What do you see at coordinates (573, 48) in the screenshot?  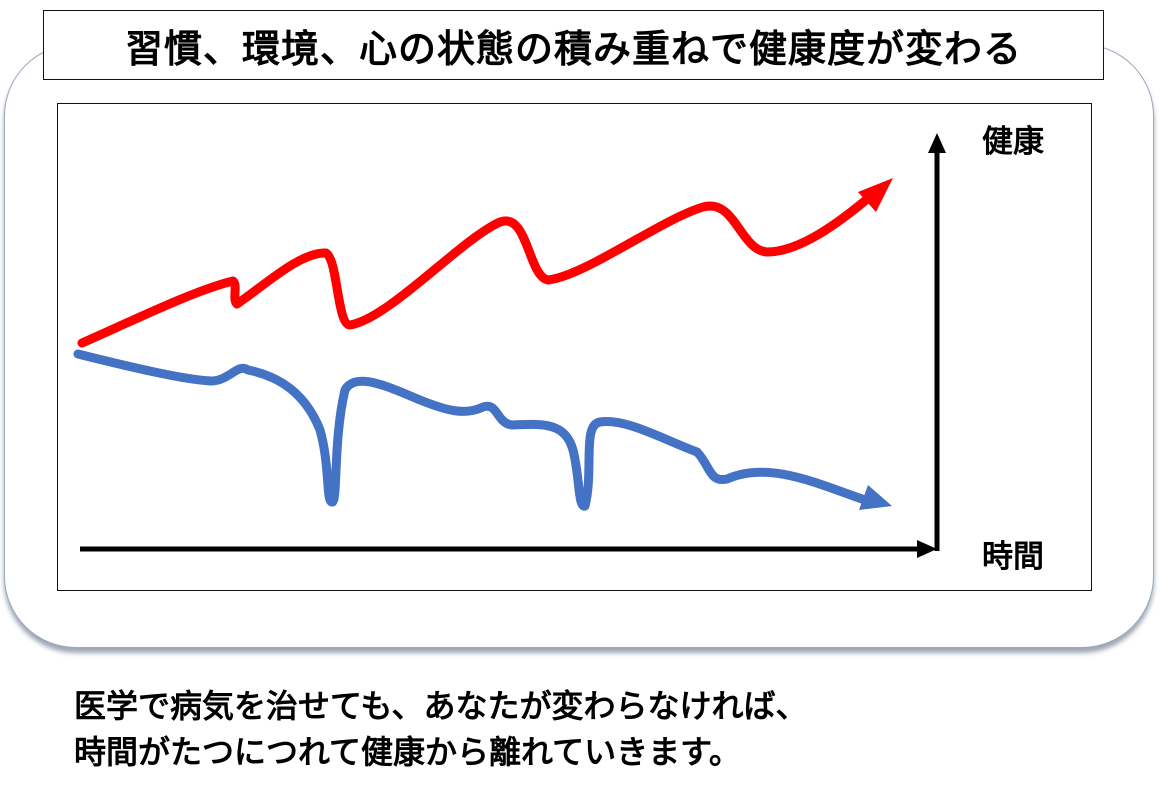 I see `diagram-title: 習慣、環境、心の状態の積み重ねで健康度が変わる` at bounding box center [573, 48].